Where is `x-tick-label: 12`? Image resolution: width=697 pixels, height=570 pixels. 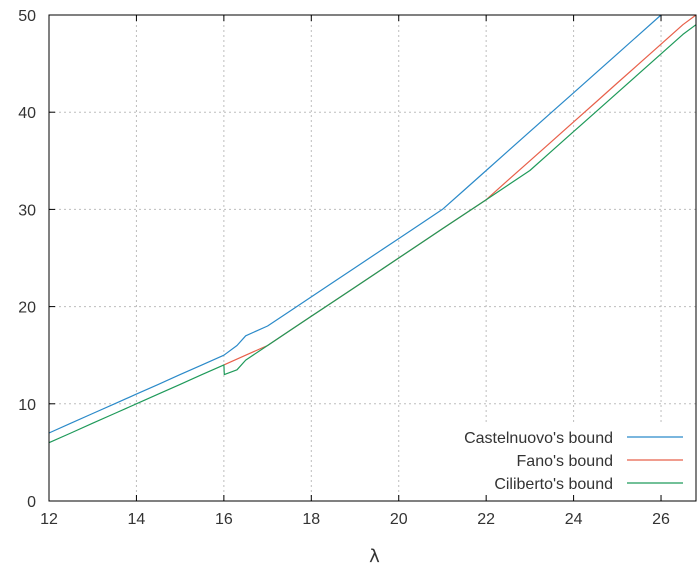
x-tick-label: 12 is located at coordinates (49, 519).